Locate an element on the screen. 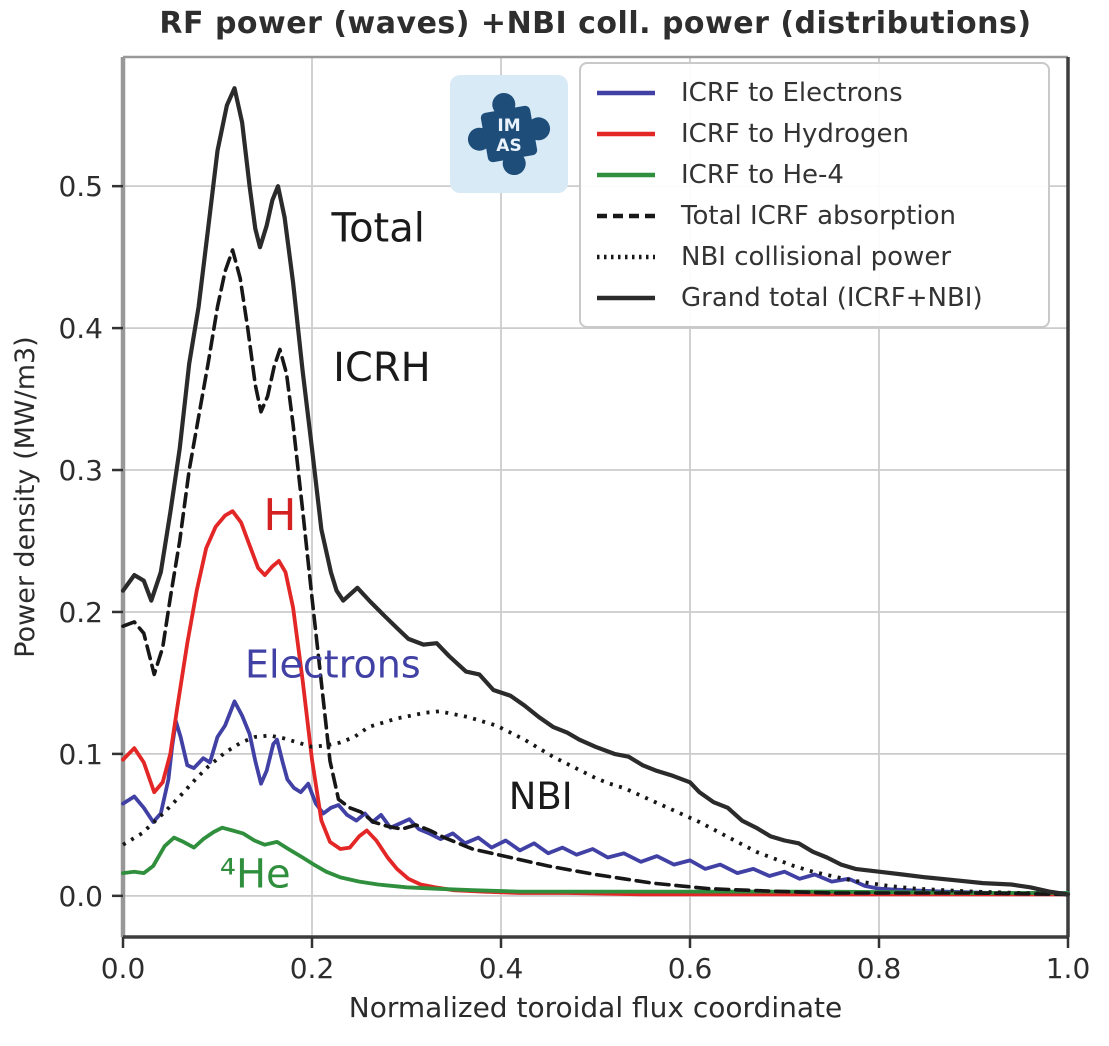 Image resolution: width=1109 pixels, height=1046 pixels. puzzle-piece-icon: IM AS is located at coordinates (509, 134).